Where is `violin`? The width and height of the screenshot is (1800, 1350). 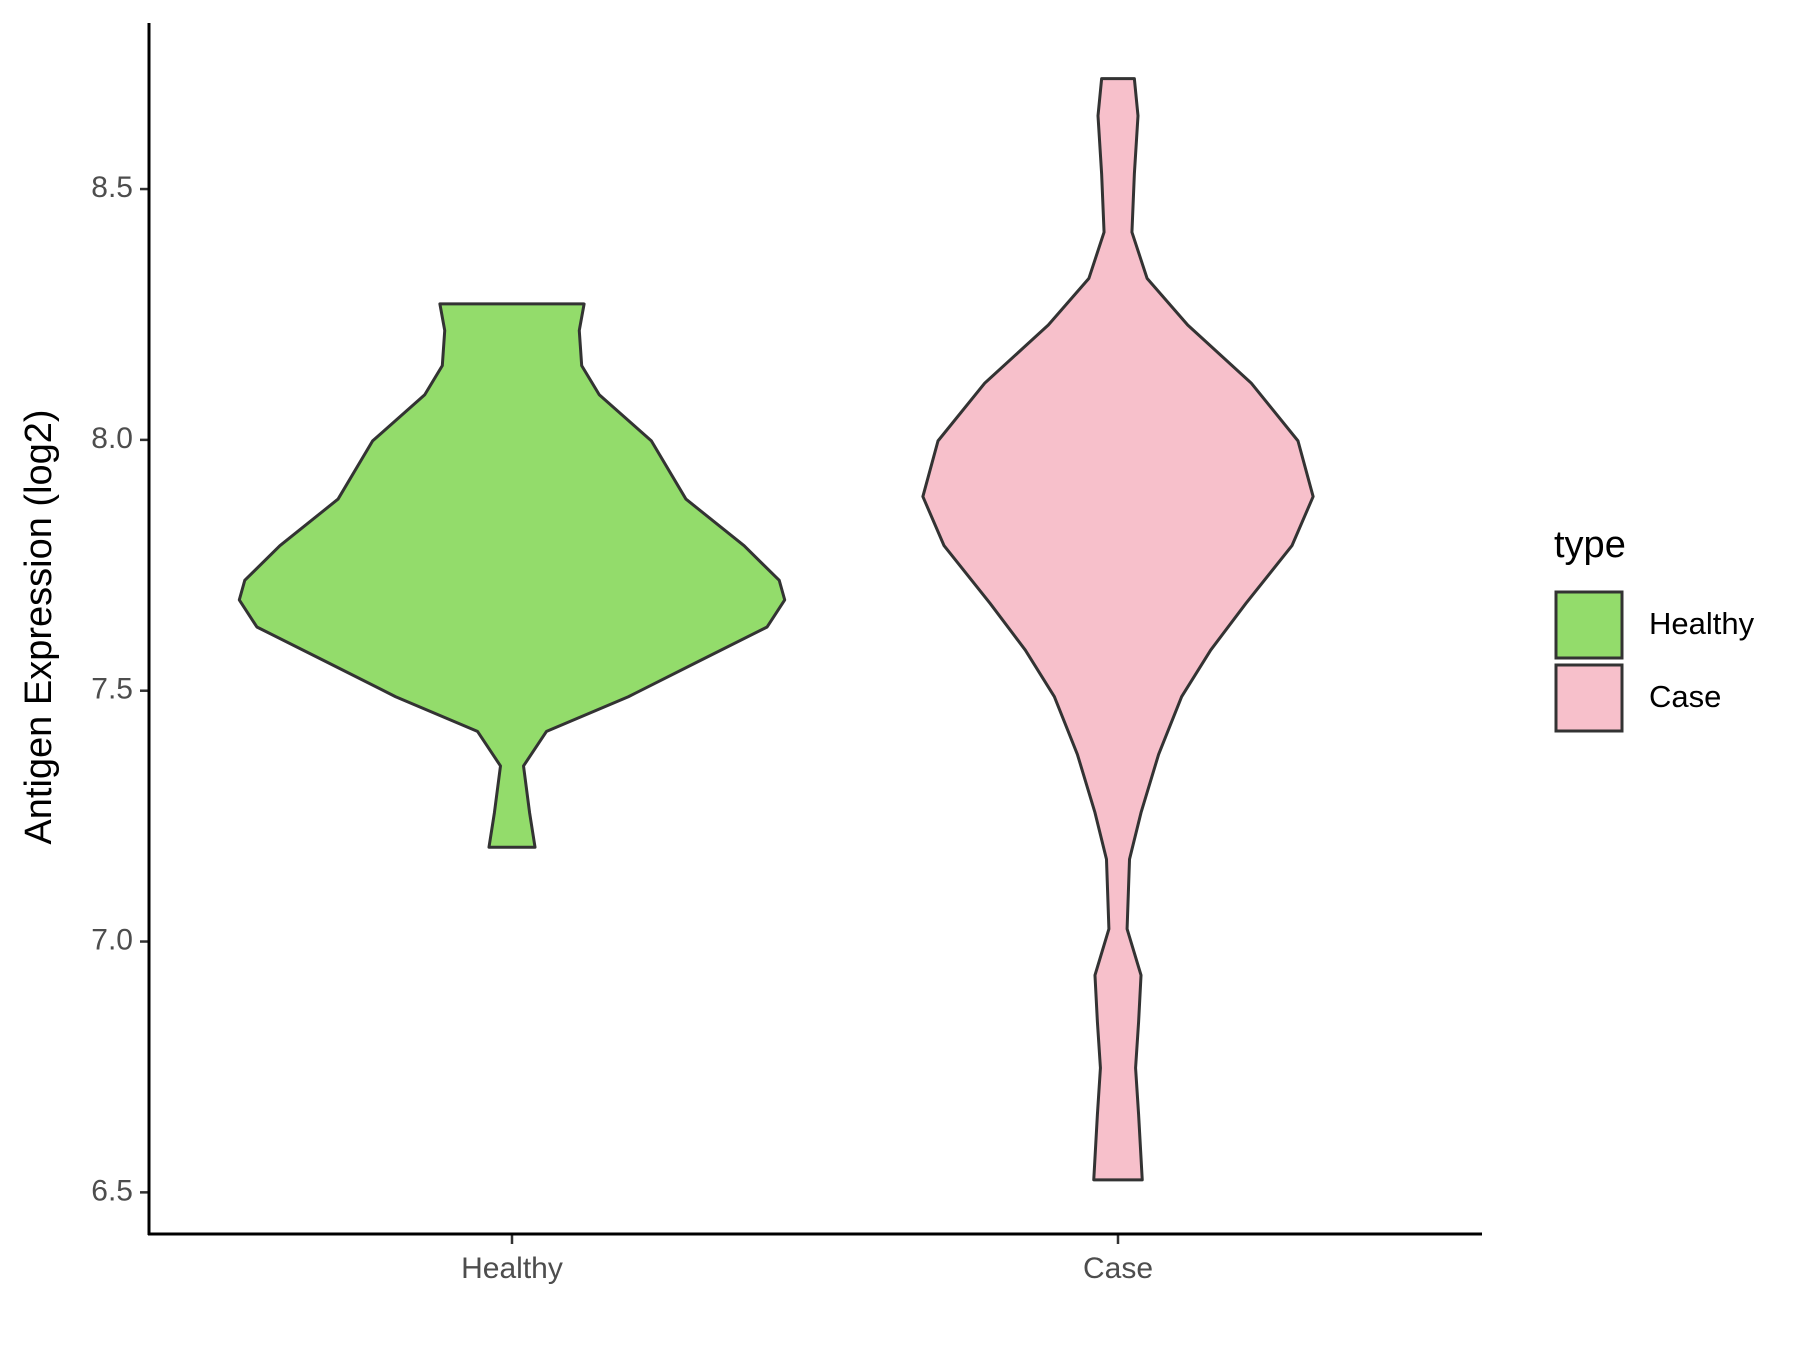 violin is located at coordinates (512, 575).